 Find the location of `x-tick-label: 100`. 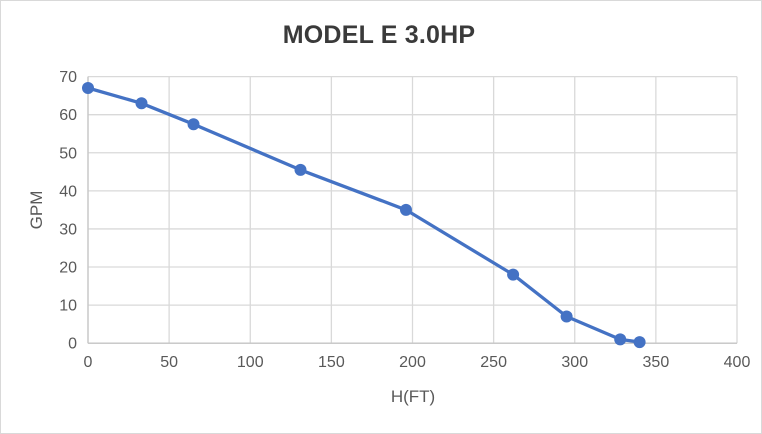

x-tick-label: 100 is located at coordinates (250, 362).